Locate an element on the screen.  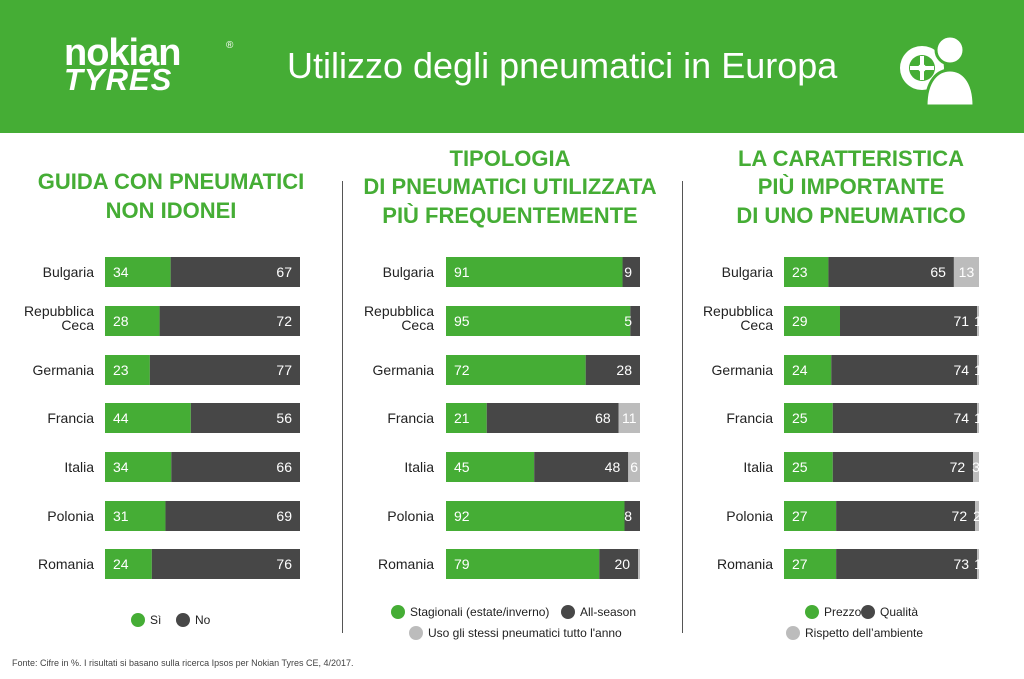
value-label: 6 is located at coordinates (634, 467).